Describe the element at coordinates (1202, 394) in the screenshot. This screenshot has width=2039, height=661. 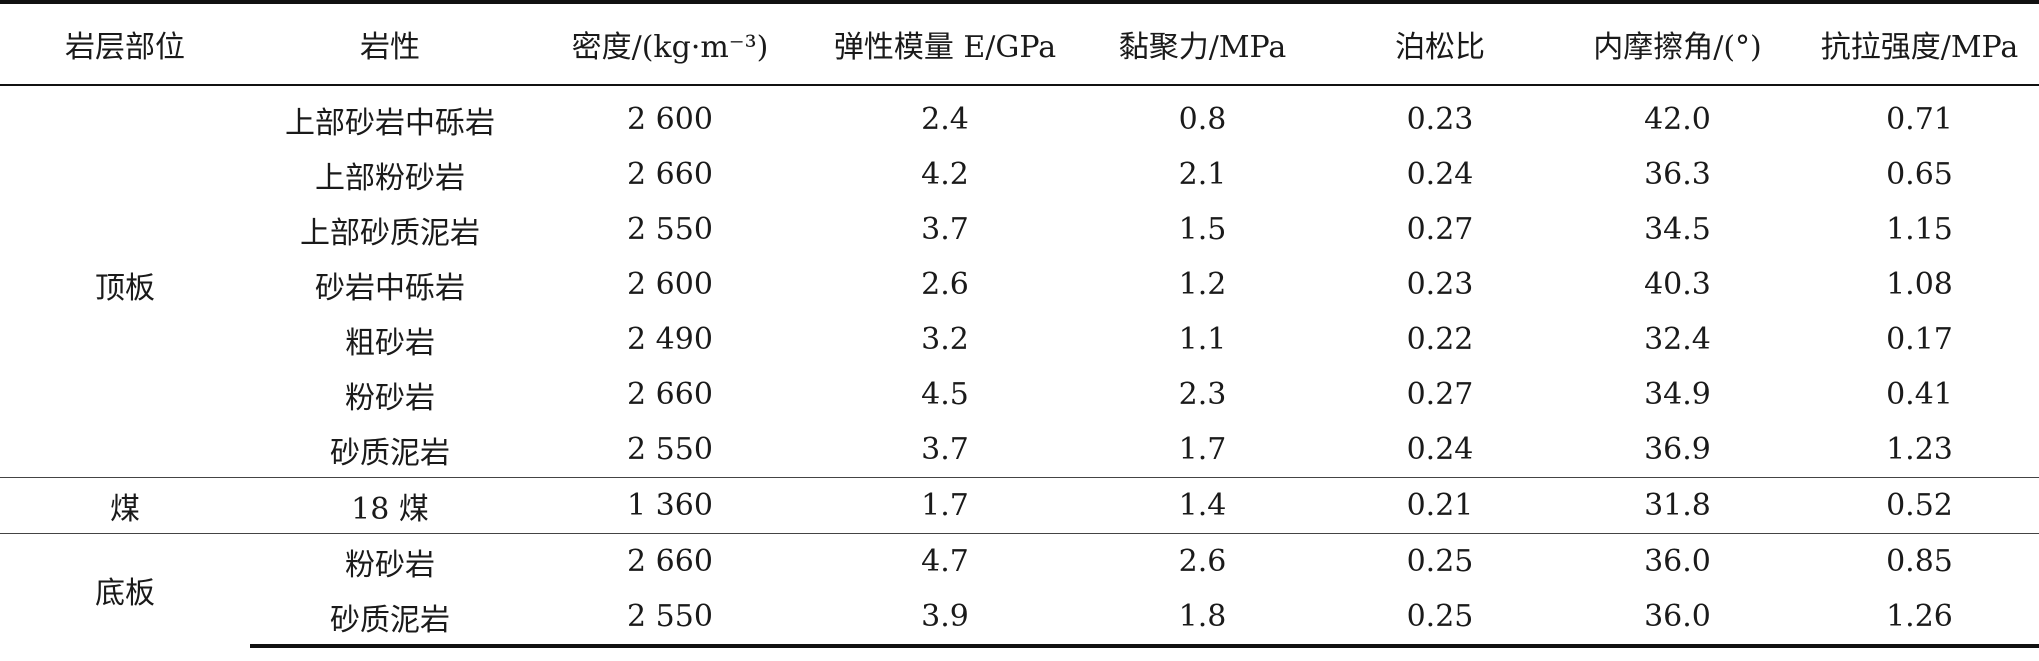
I see `cell-cohesion: 2.3` at that location.